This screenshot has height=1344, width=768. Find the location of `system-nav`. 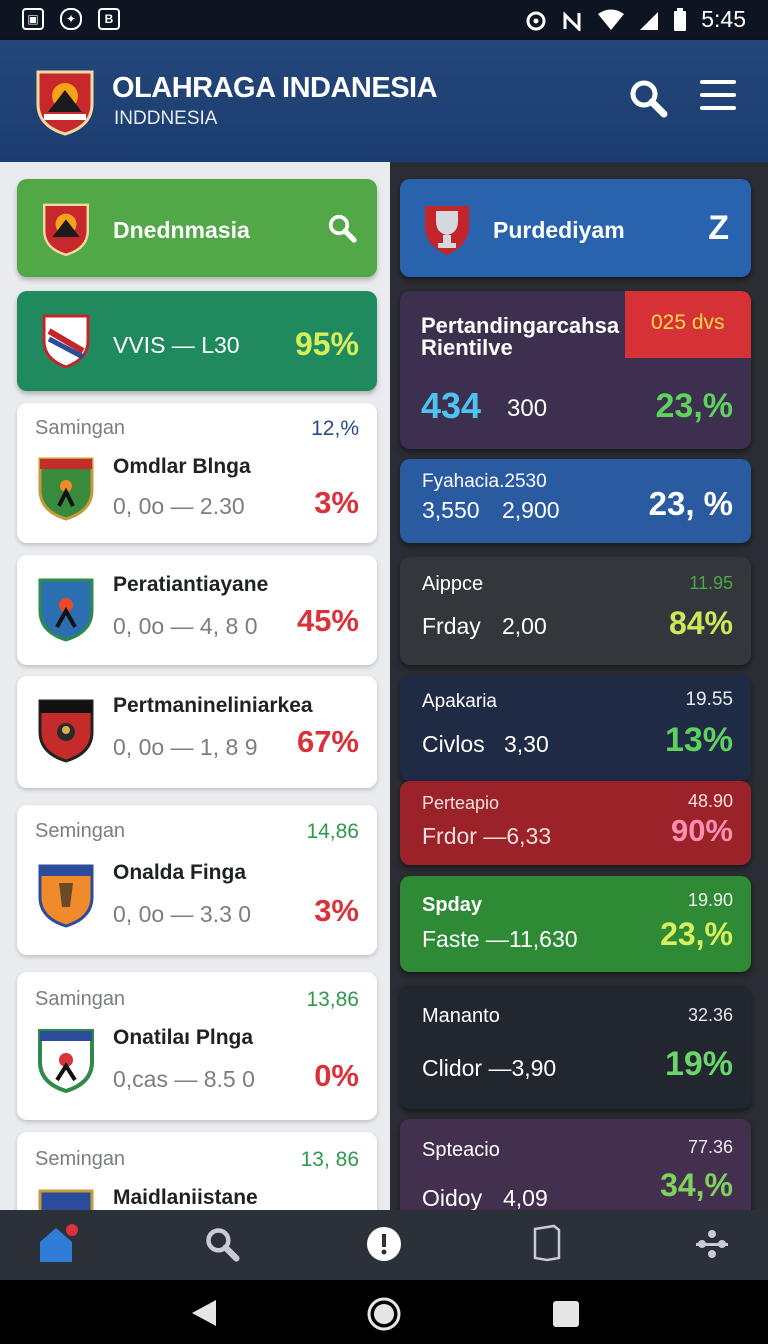

system-nav is located at coordinates (384, 1312).